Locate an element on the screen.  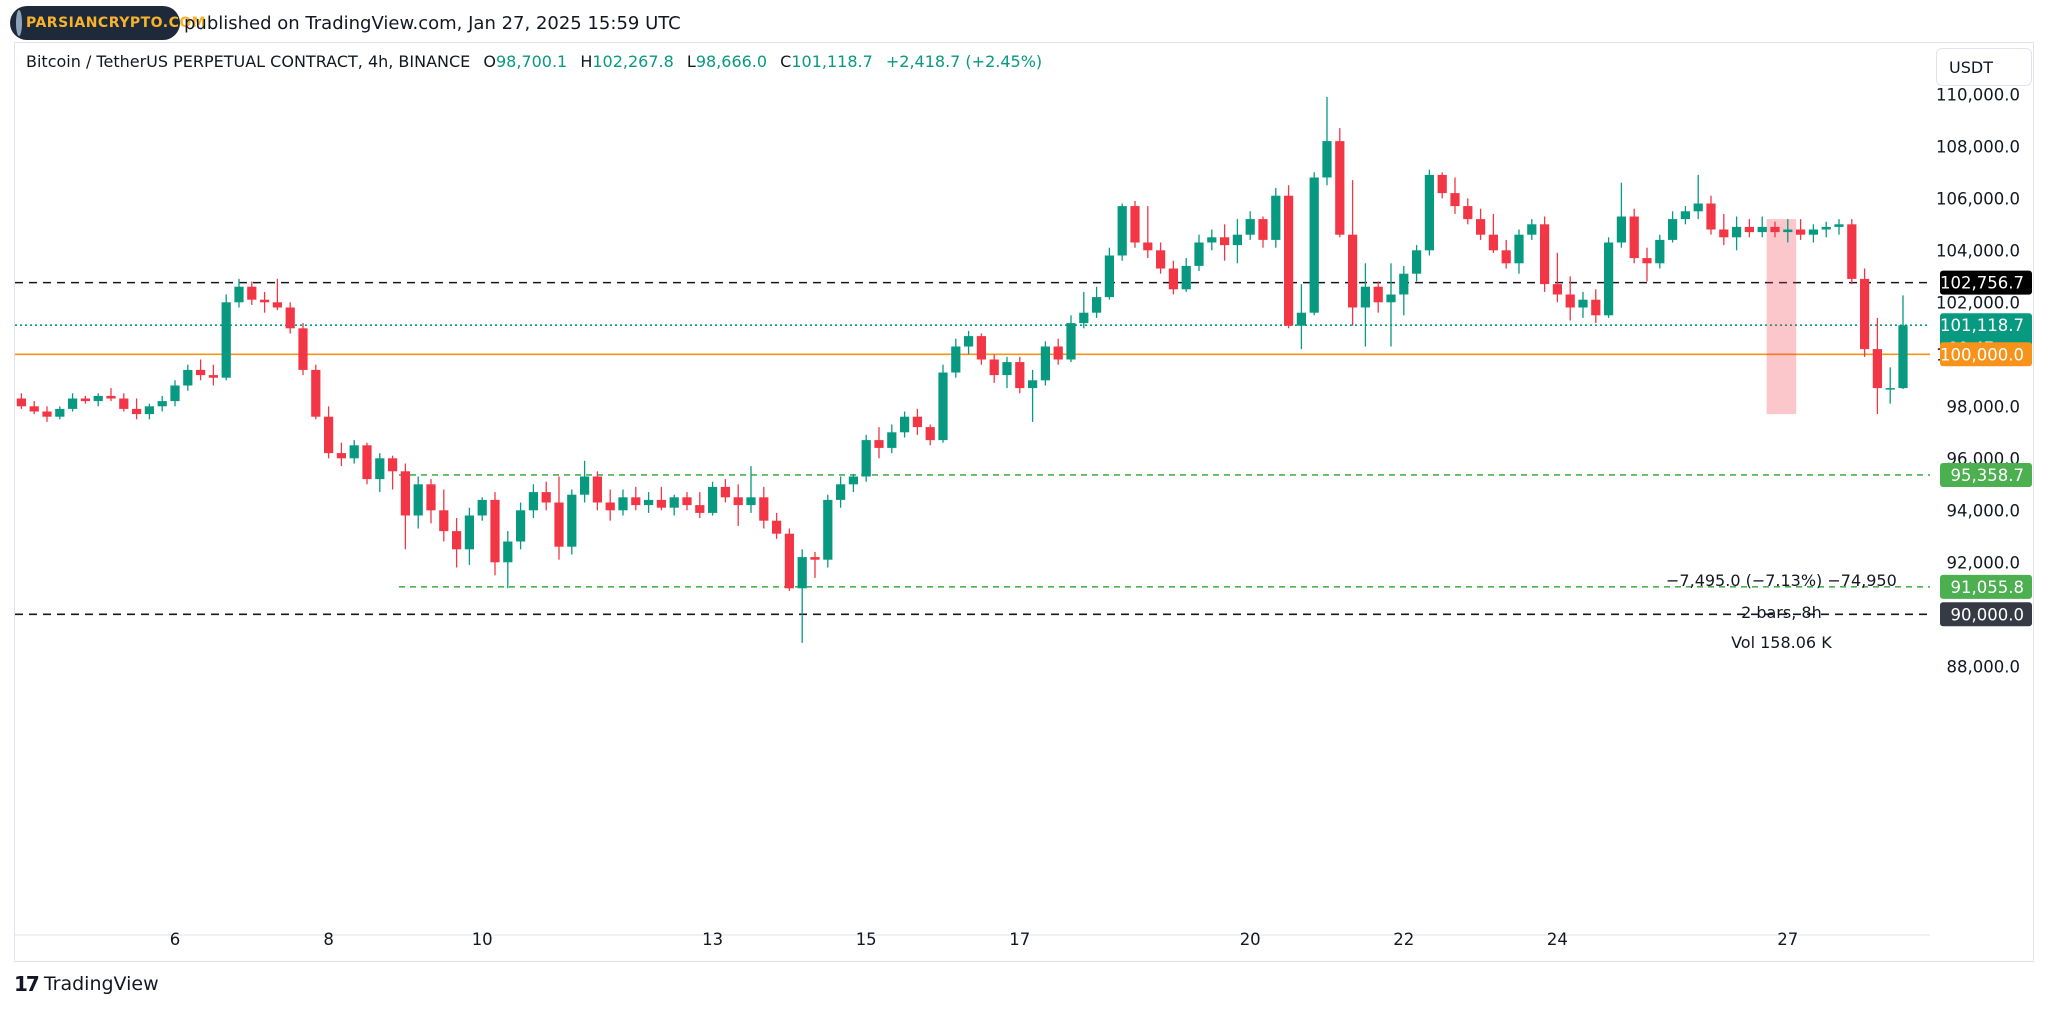
price-axis-label: 101,118.7 is located at coordinates (1982, 325).